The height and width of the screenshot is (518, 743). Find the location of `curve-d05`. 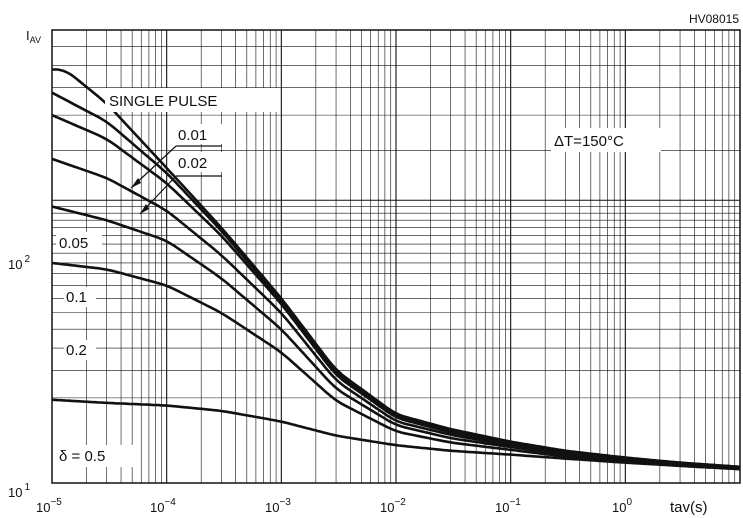

curve-d05 is located at coordinates (396, 434).